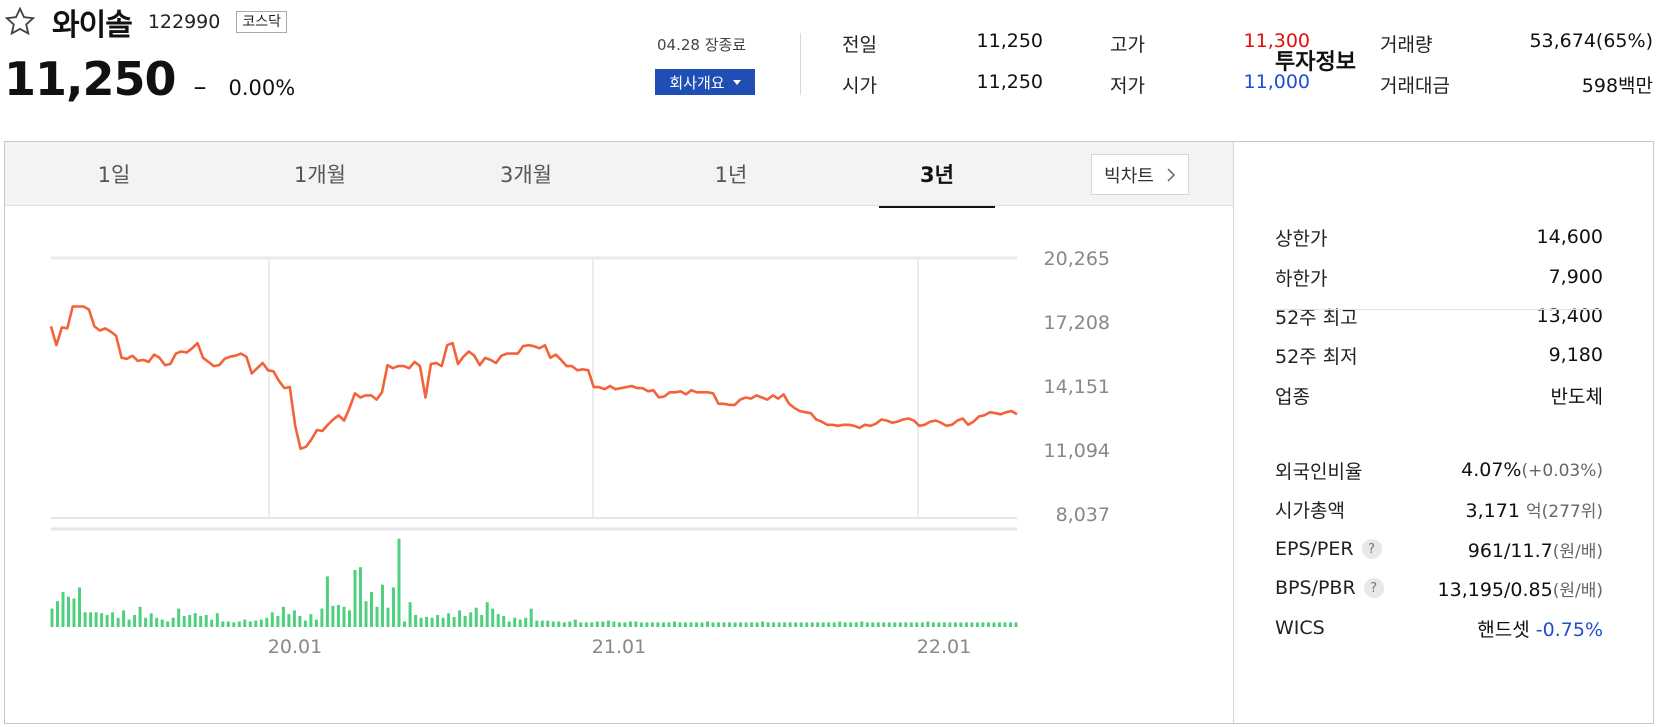 The width and height of the screenshot is (1657, 727). I want to click on bps-pbr-label: BPS/PBR, so click(1315, 588).